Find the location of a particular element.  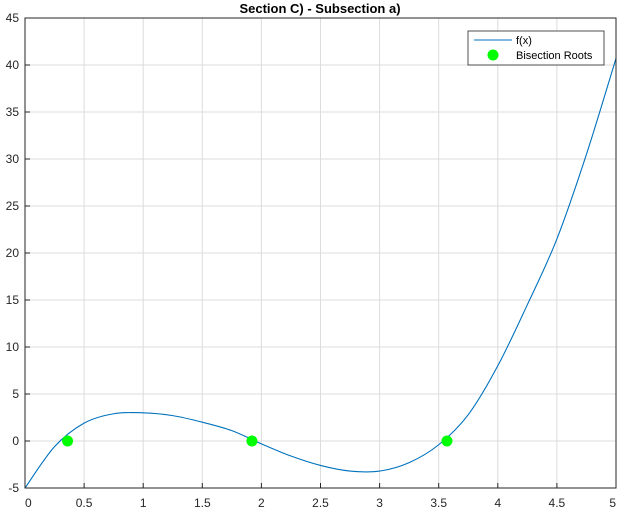

x-tick-label: 0.5 is located at coordinates (84, 503).